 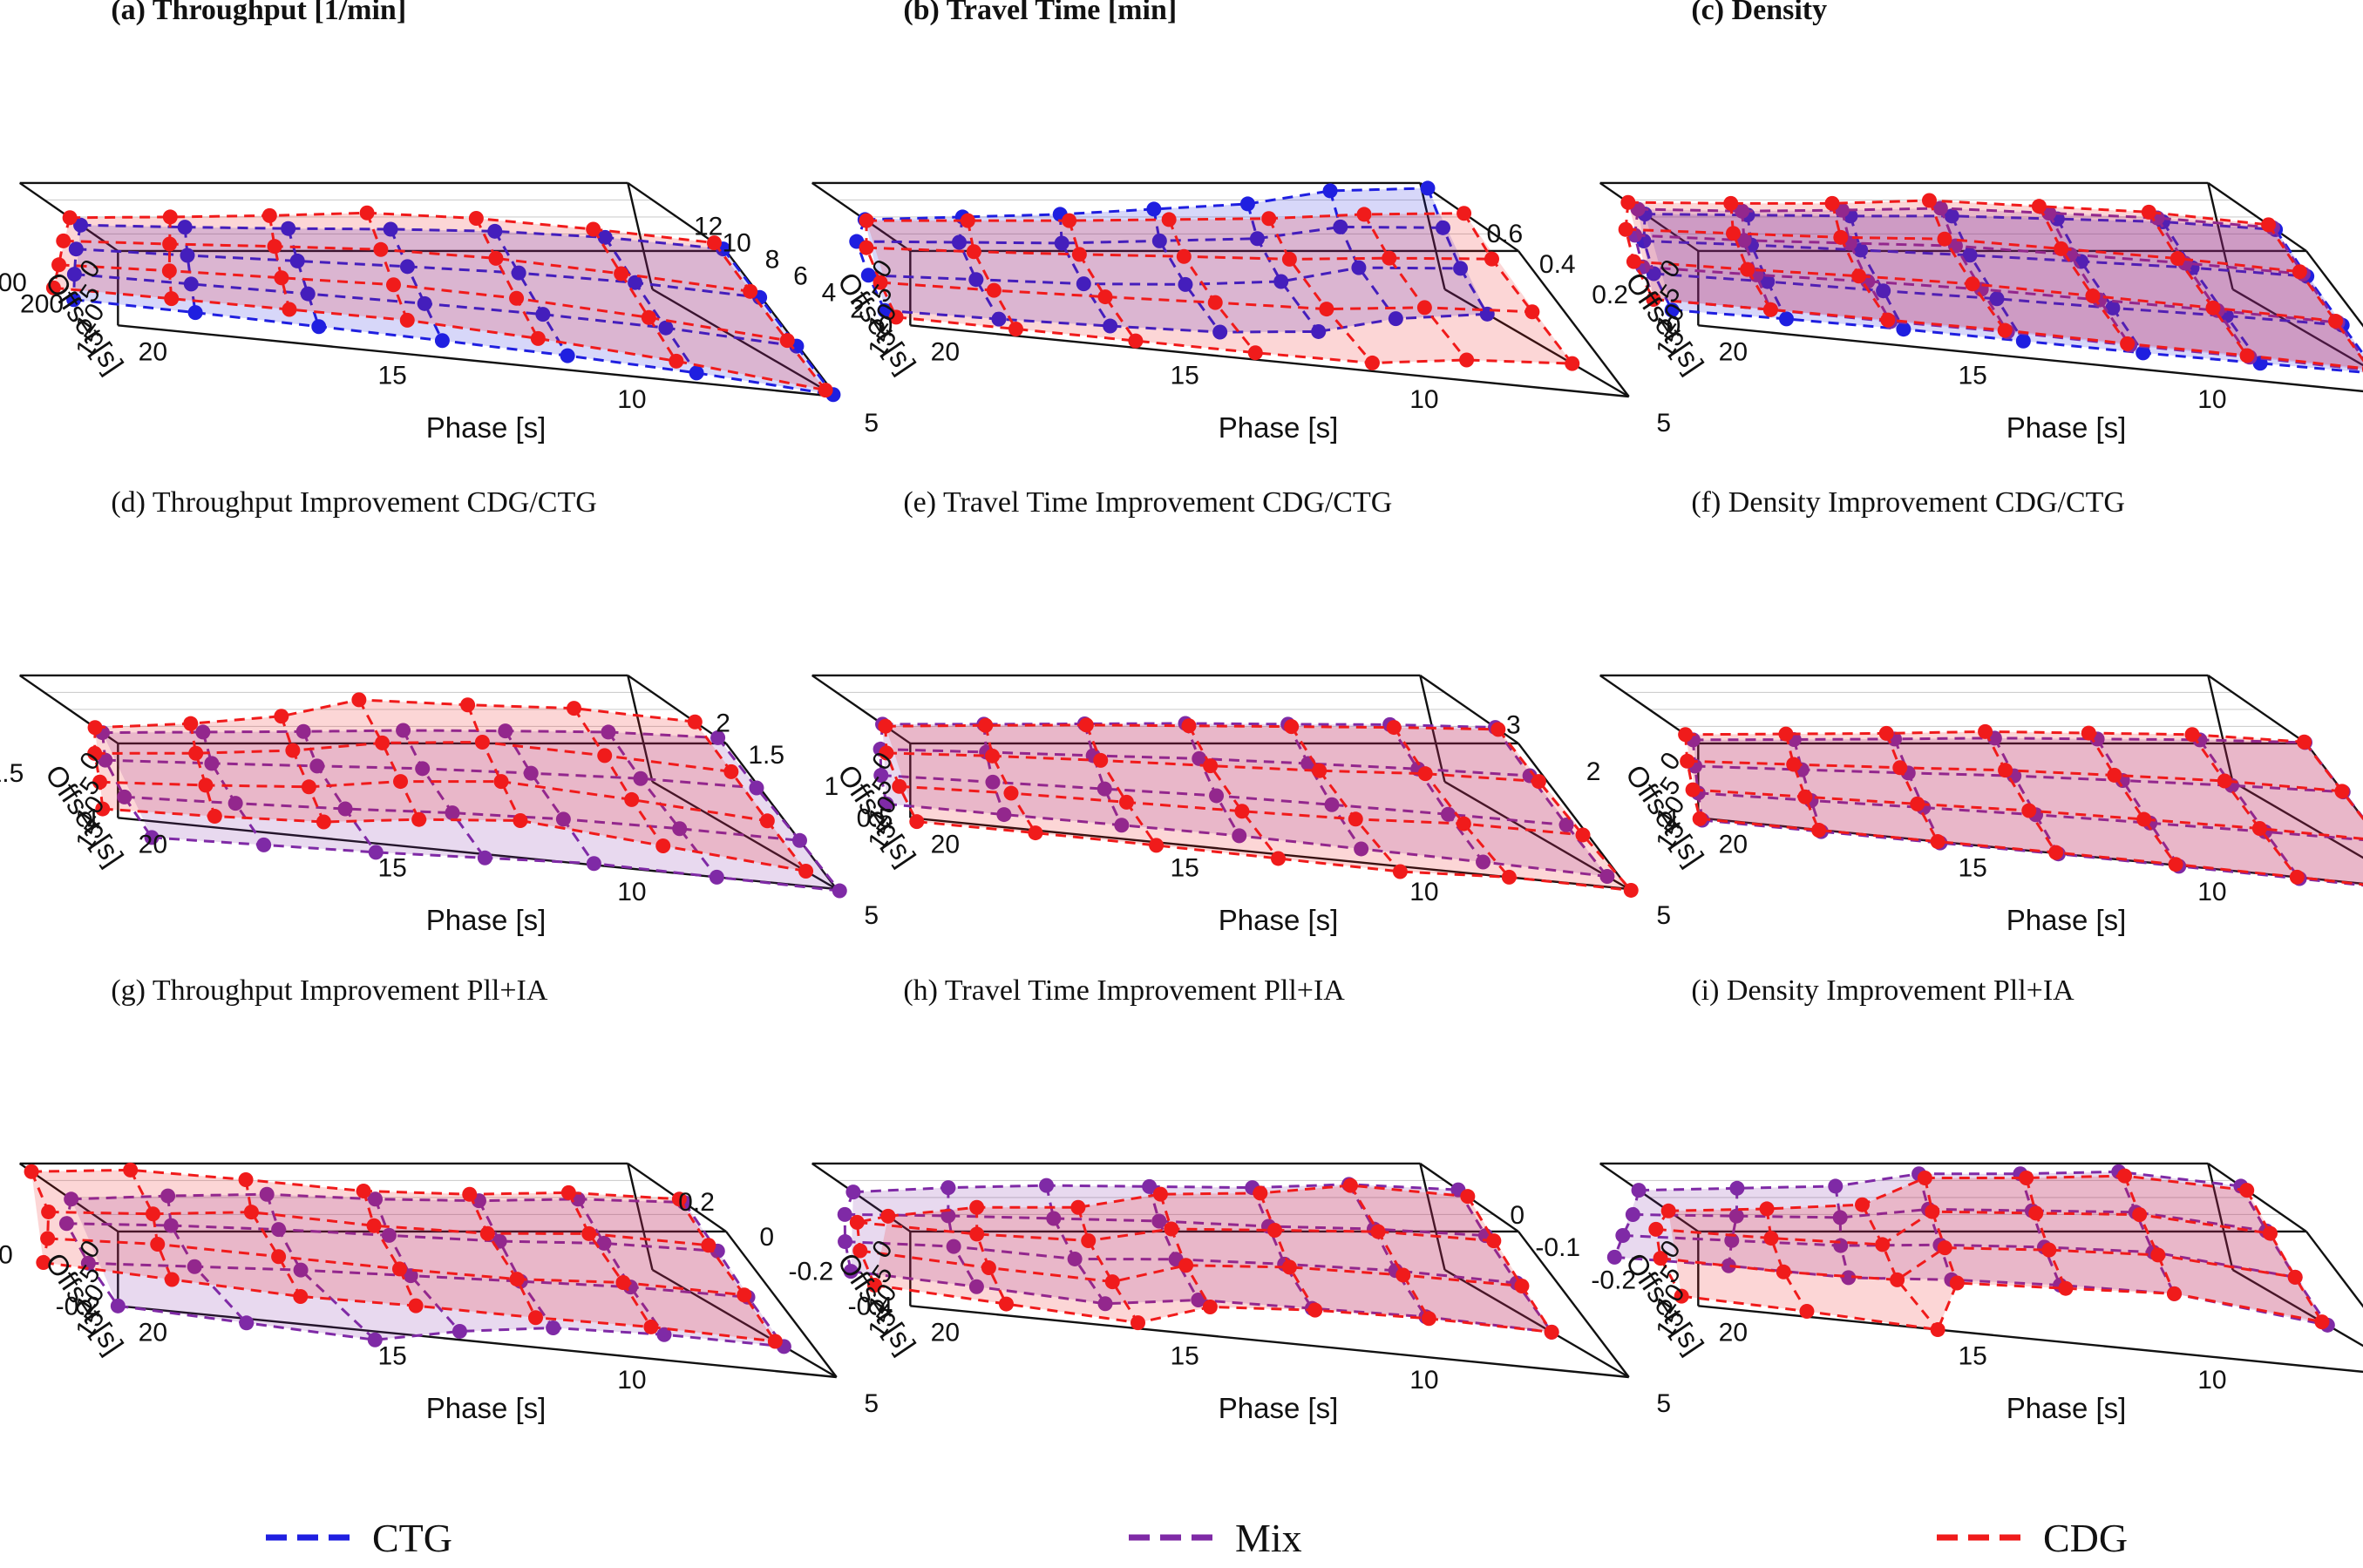 What do you see at coordinates (2030, 1339) in the screenshot?
I see `axis-box-edge` at bounding box center [2030, 1339].